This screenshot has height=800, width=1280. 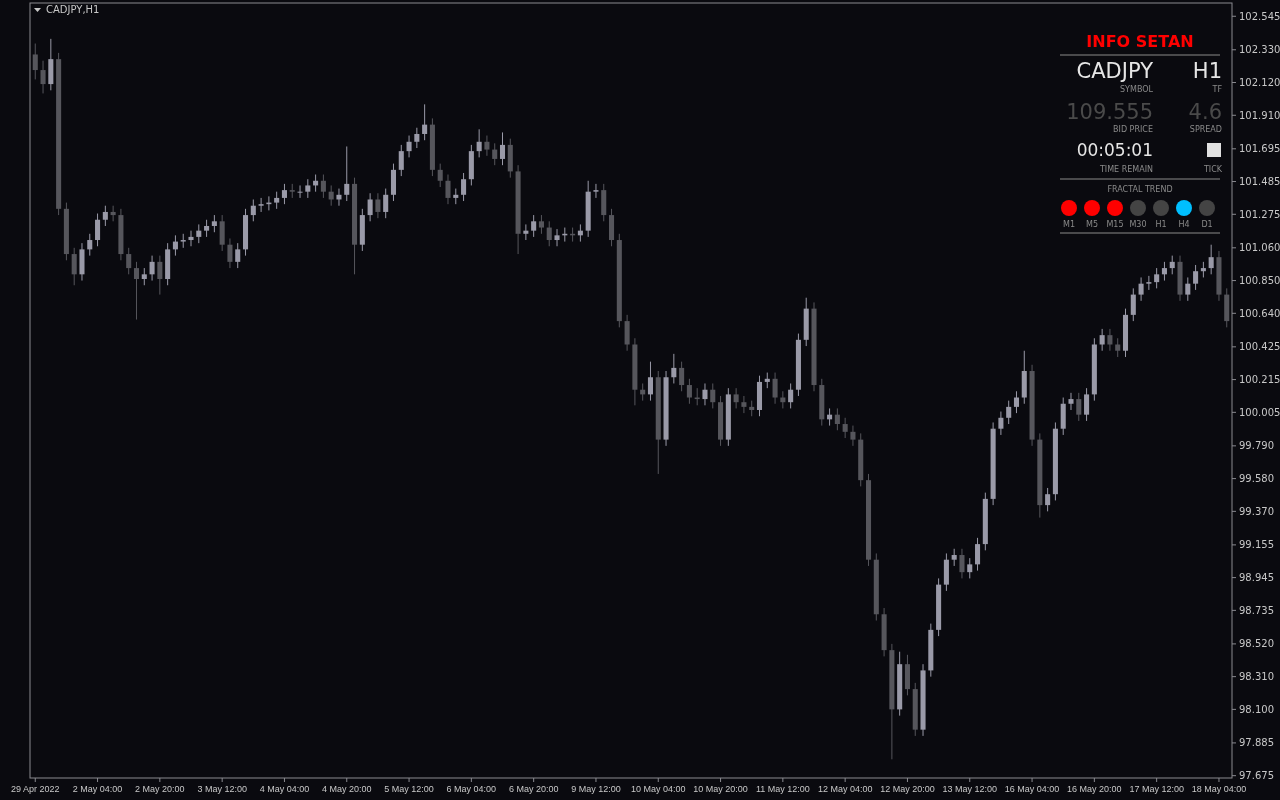 I want to click on y-tick-label: 100.425, so click(x=1259, y=347).